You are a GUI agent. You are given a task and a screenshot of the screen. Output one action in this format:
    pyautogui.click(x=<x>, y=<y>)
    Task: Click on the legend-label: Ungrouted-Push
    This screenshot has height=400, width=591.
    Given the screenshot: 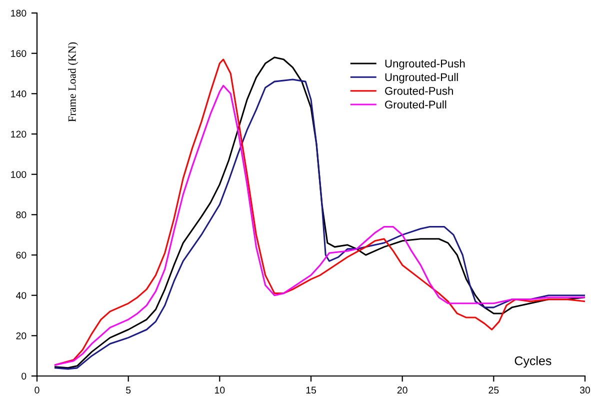 What is the action you would take?
    pyautogui.click(x=425, y=64)
    